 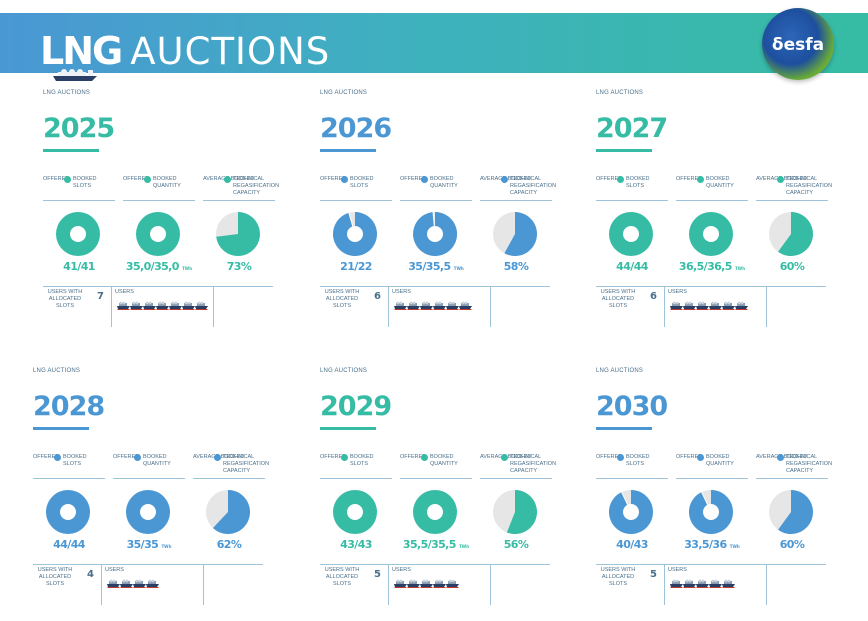 I want to click on title-auctions: AUCTIONS, so click(x=230, y=51).